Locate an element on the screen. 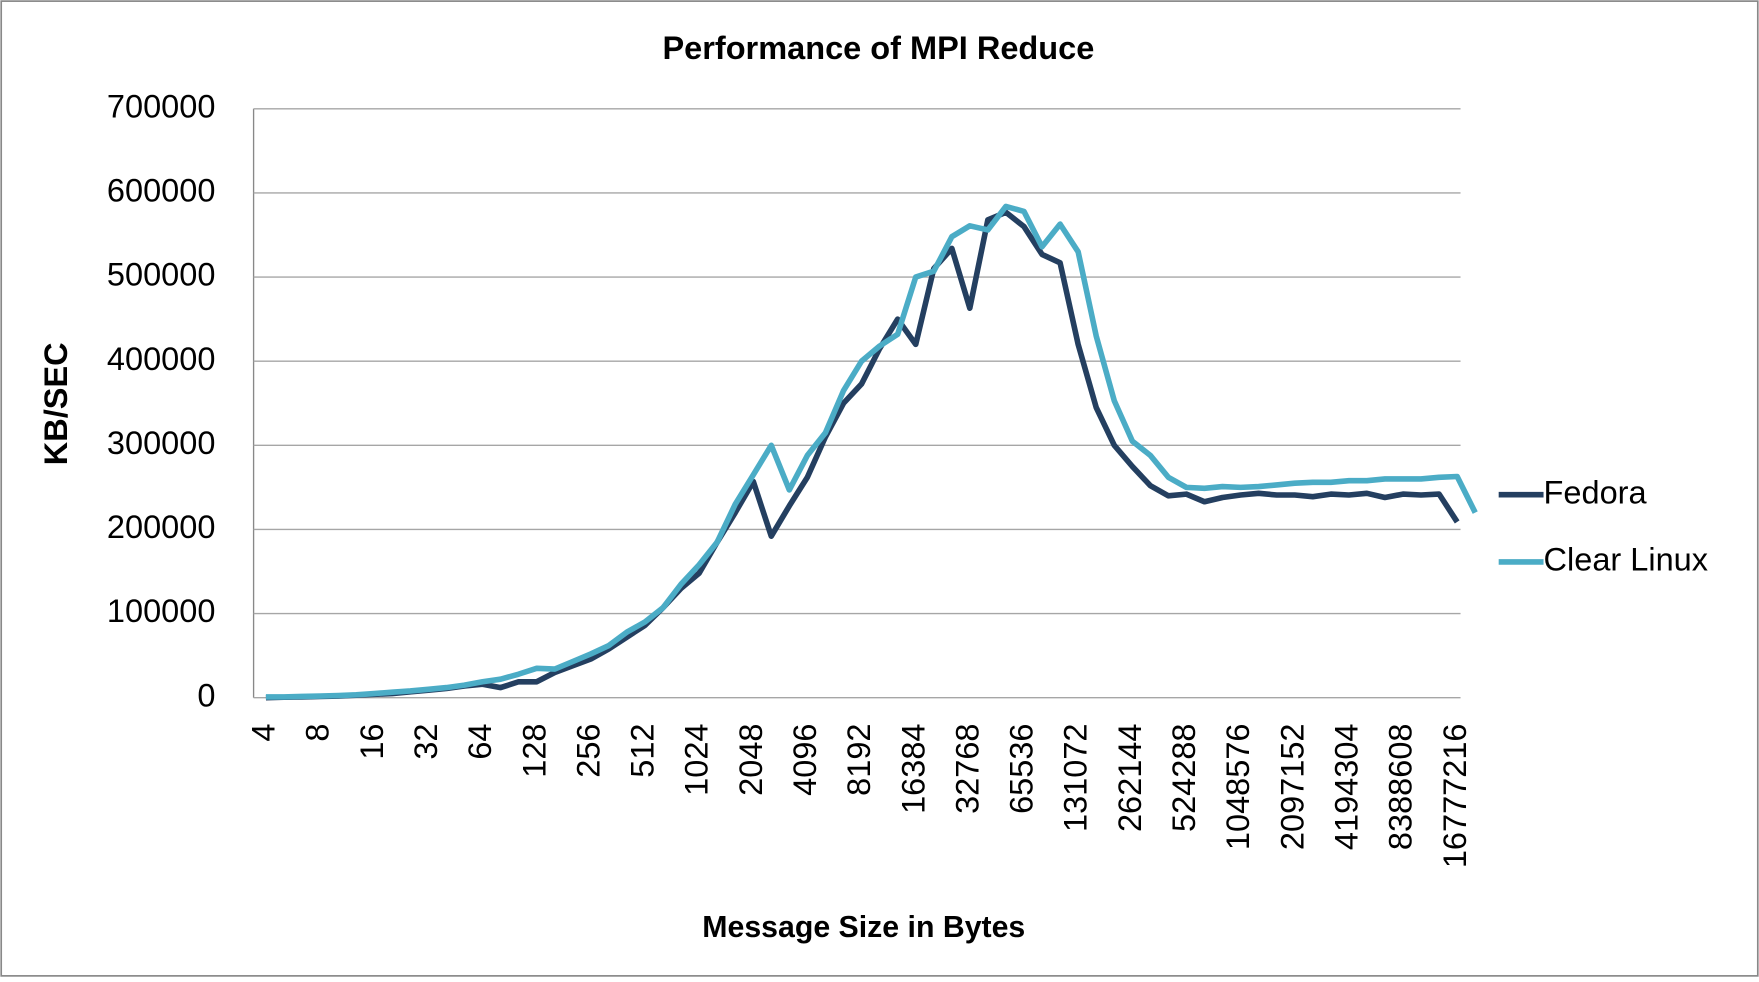 The image size is (1759, 982). x-tick-label: 524288 is located at coordinates (1184, 777).